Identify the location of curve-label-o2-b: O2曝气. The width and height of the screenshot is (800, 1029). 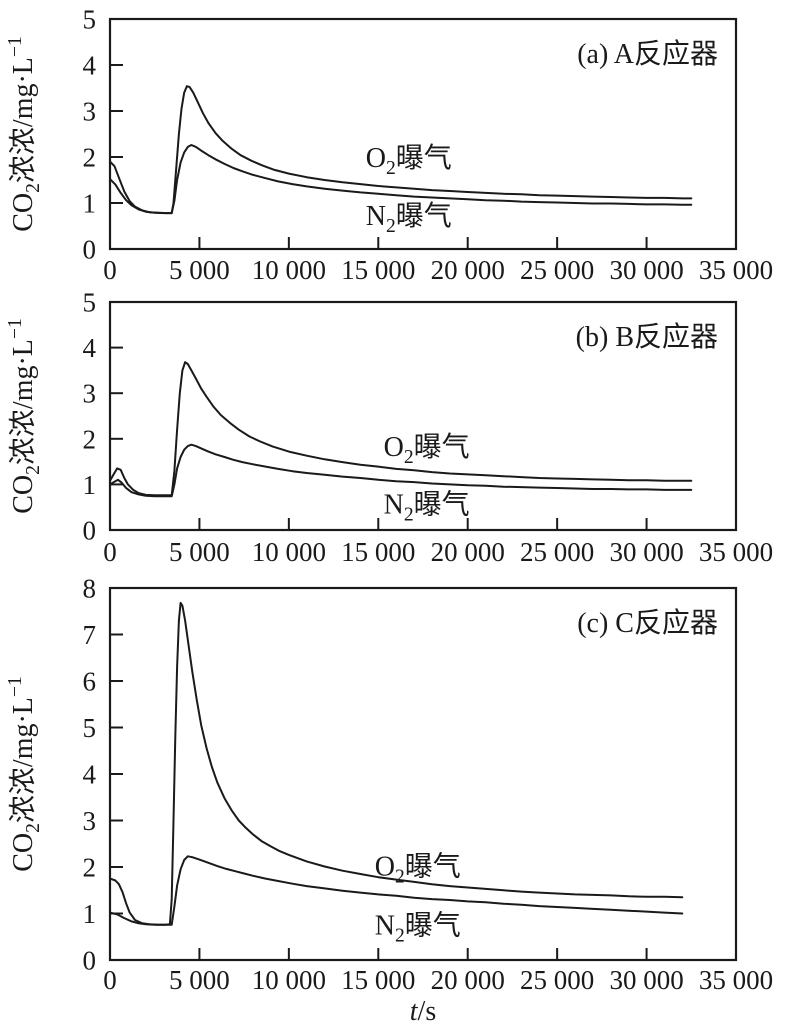
(427, 449).